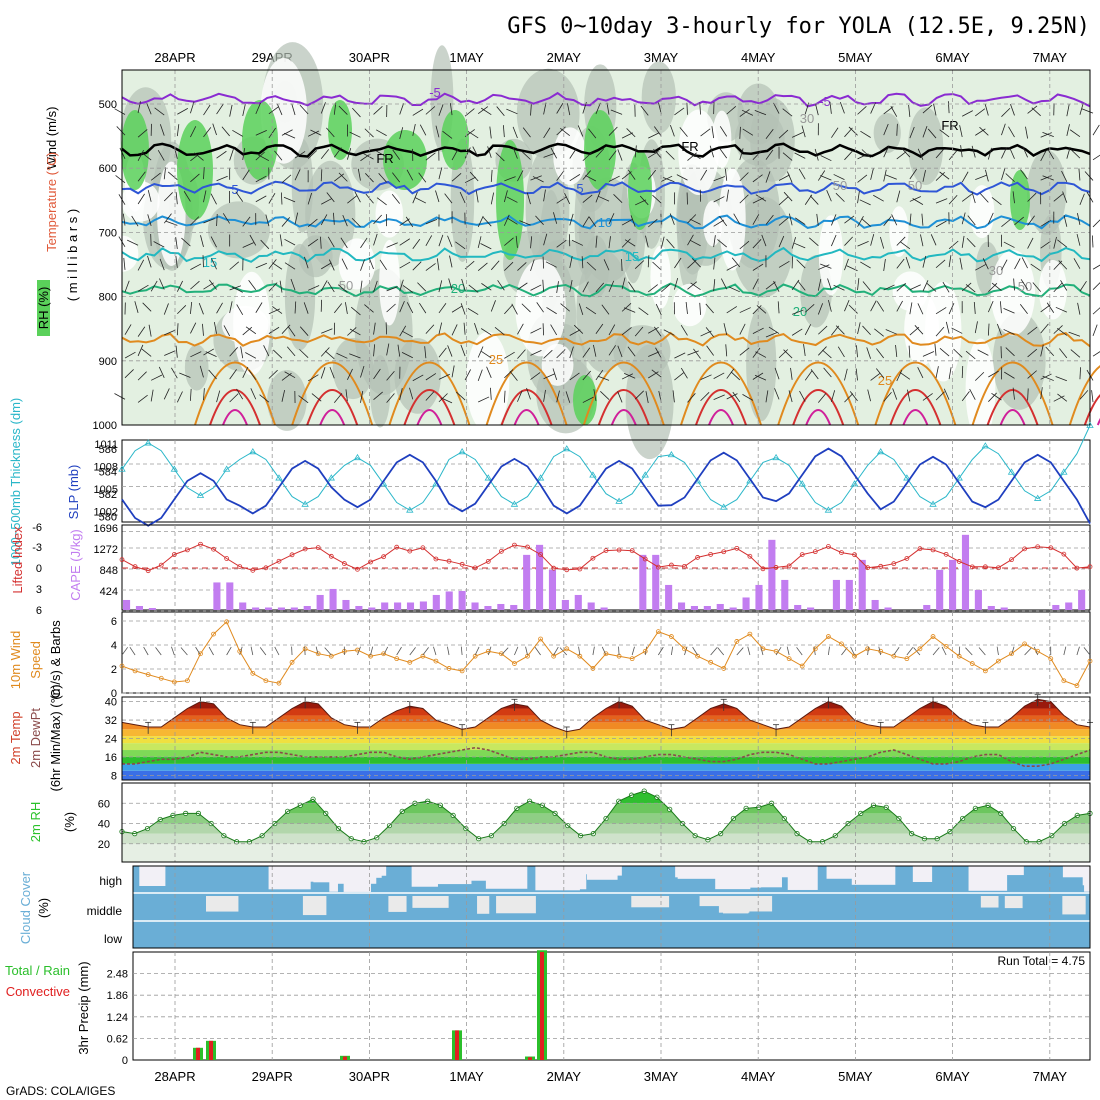  I want to click on thickness-marker, so click(410, 509).